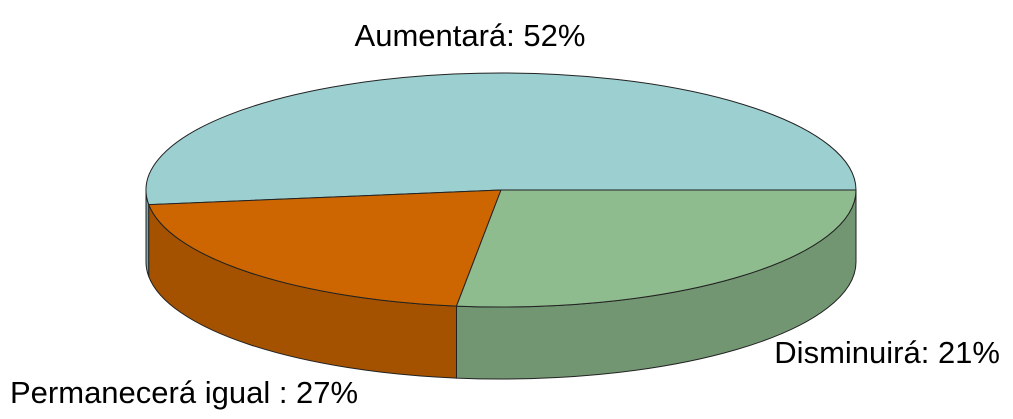  I want to click on slice-label: Disminuirá: 21%, so click(887, 352).